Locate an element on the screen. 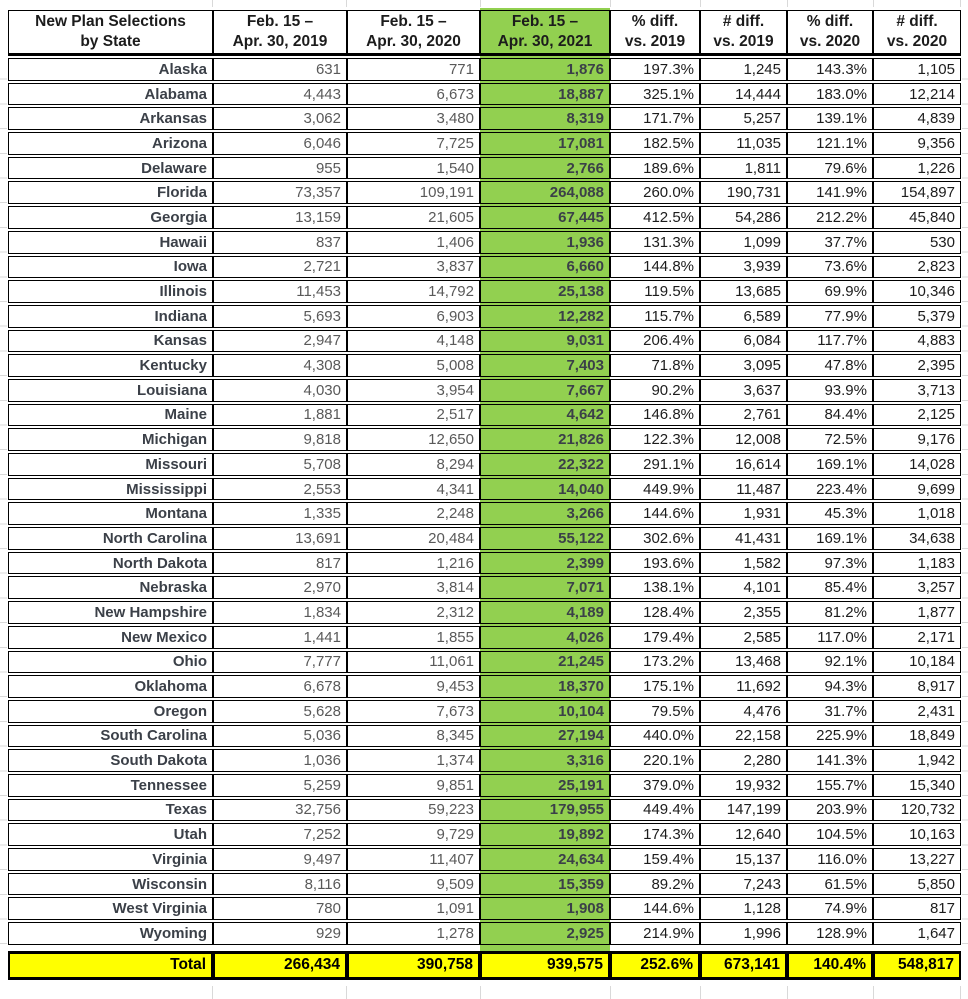  cell-pct-diff-2019: 220.1% is located at coordinates (655, 760).